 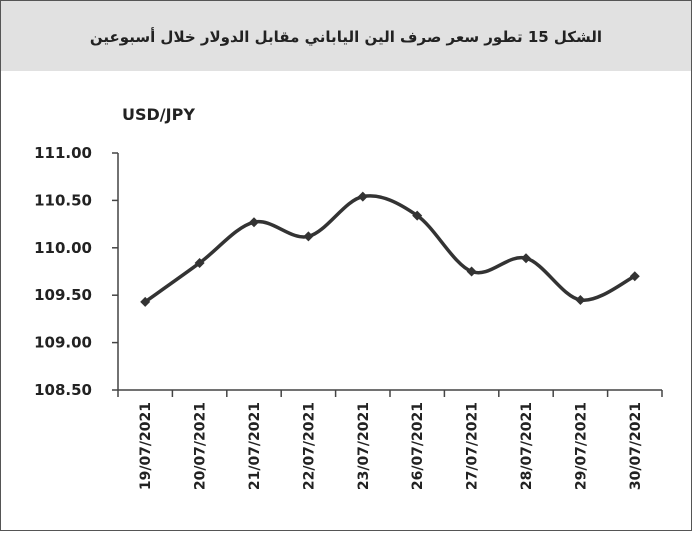 I want to click on y-tick-label: 111.00, so click(x=63, y=153).